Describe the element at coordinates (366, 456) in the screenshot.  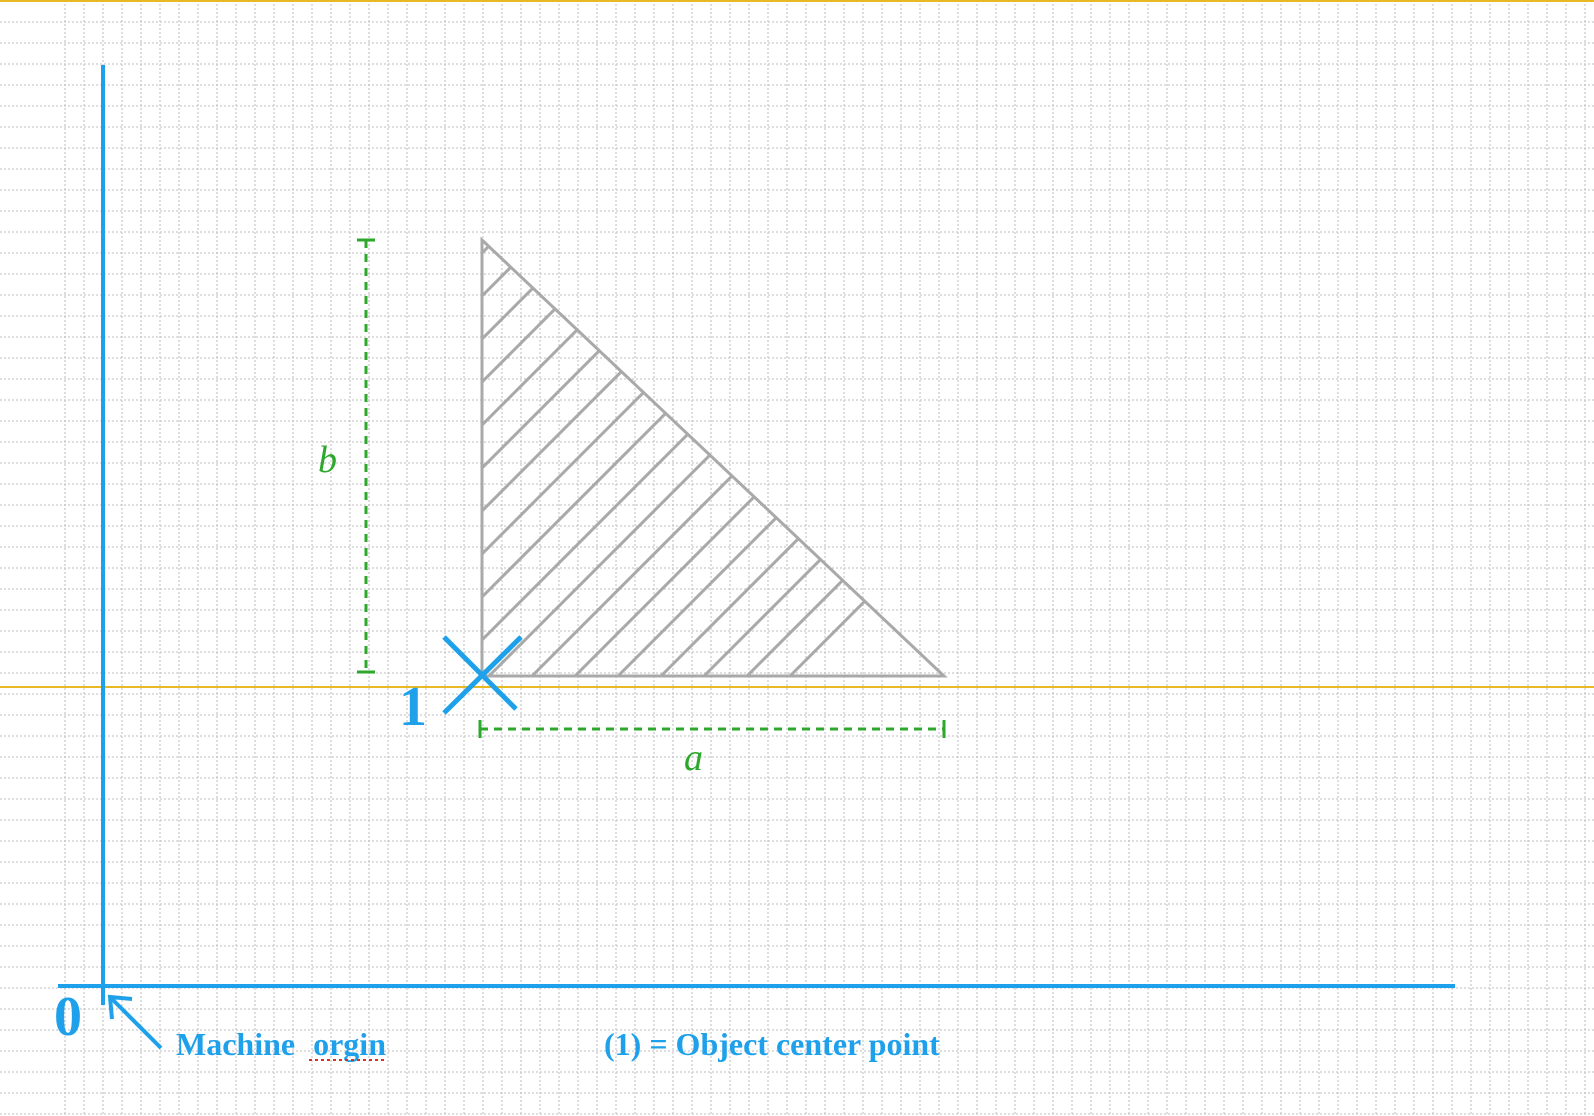
I see `dimension-b` at that location.